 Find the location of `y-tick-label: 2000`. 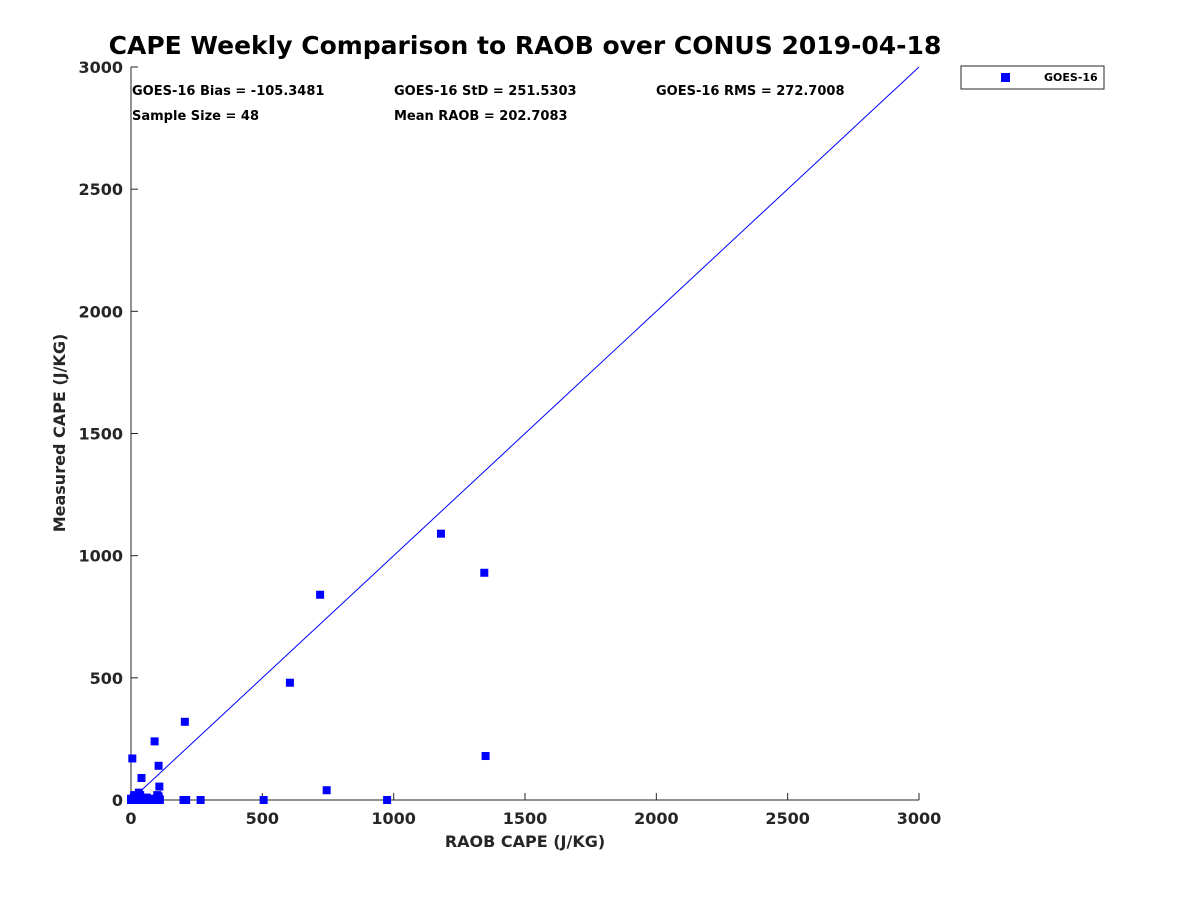

y-tick-label: 2000 is located at coordinates (100, 311).